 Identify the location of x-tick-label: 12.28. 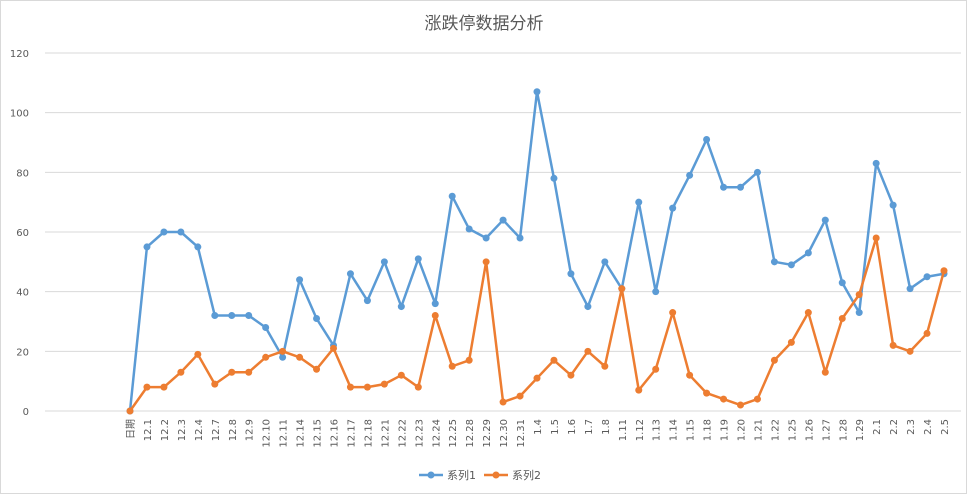
(470, 433).